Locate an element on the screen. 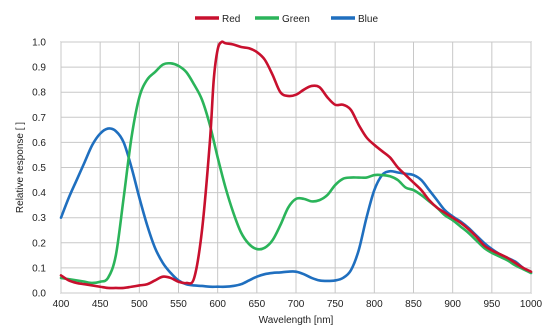 This screenshot has height=329, width=557. x-tick-label: 450 is located at coordinates (100, 304).